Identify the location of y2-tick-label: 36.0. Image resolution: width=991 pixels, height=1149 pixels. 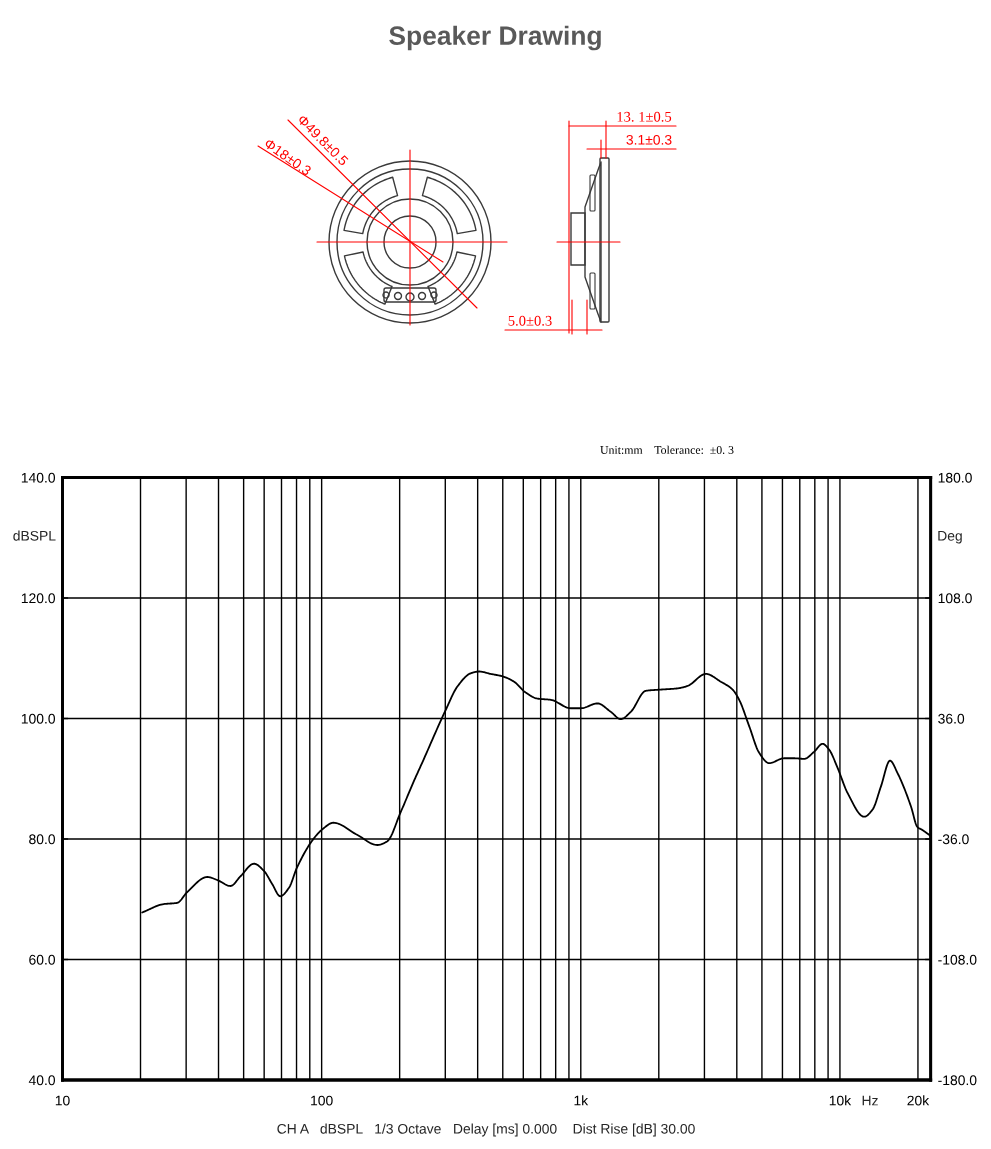
(951, 718).